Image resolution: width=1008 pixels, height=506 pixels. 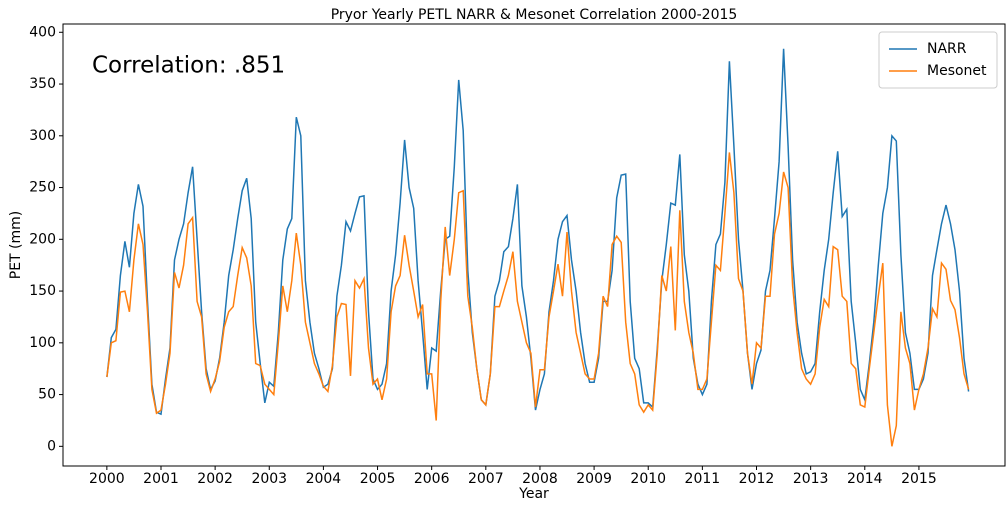 What do you see at coordinates (51, 446) in the screenshot?
I see `y-tick-label: 0` at bounding box center [51, 446].